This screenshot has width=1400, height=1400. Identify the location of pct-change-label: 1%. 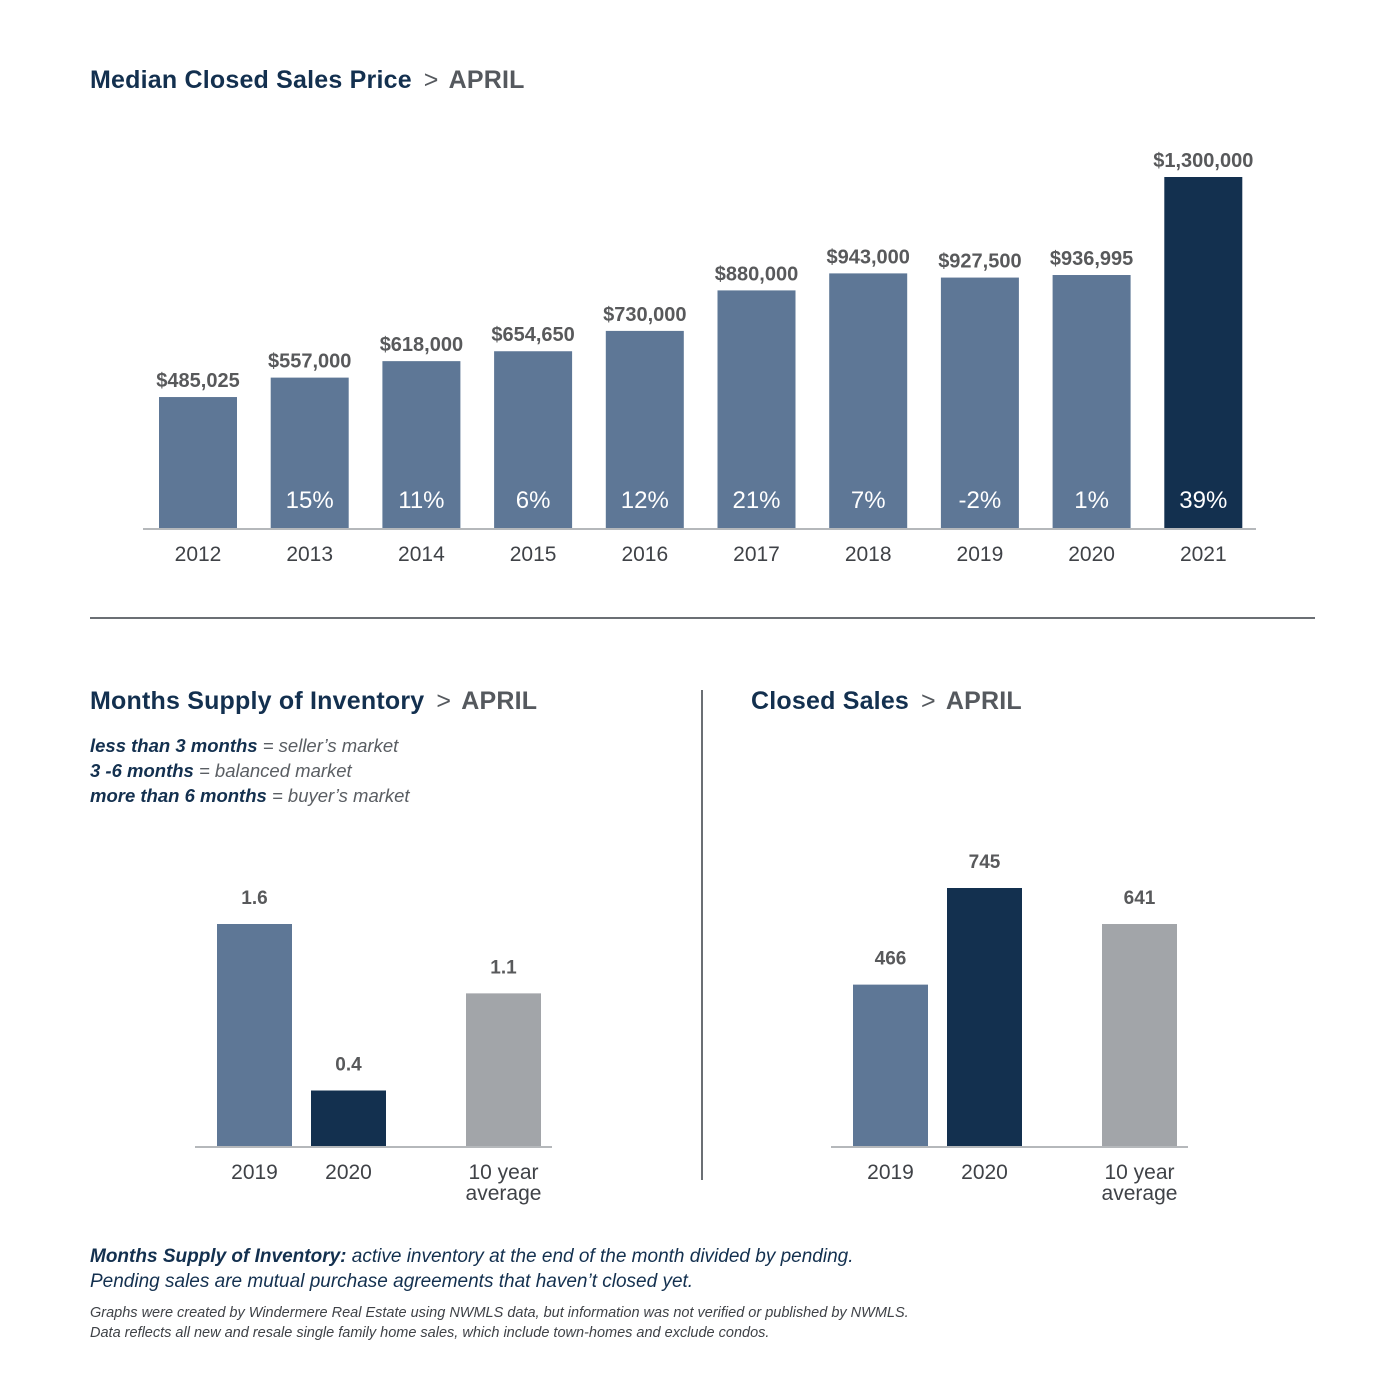
(1091, 500).